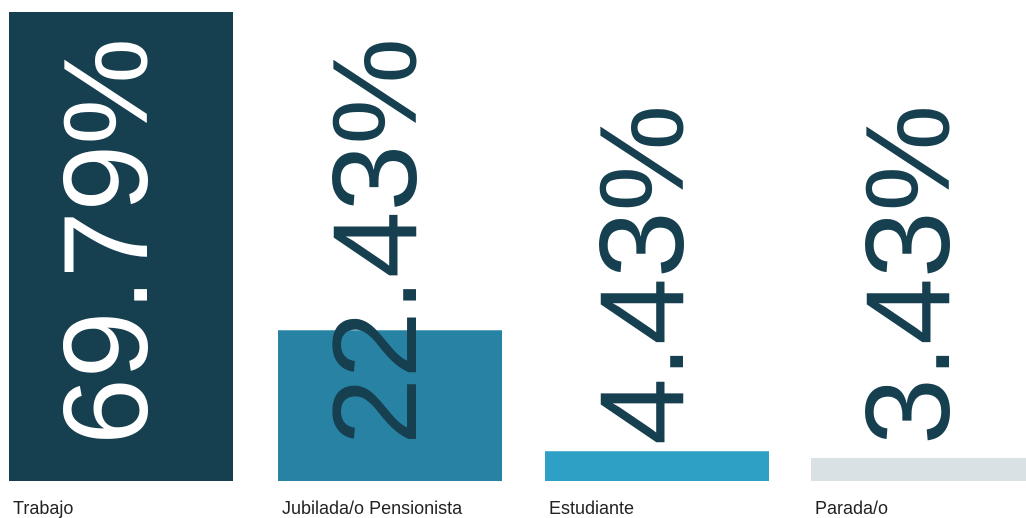 This screenshot has height=518, width=1026. What do you see at coordinates (591, 508) in the screenshot?
I see `category-label: Estudiante` at bounding box center [591, 508].